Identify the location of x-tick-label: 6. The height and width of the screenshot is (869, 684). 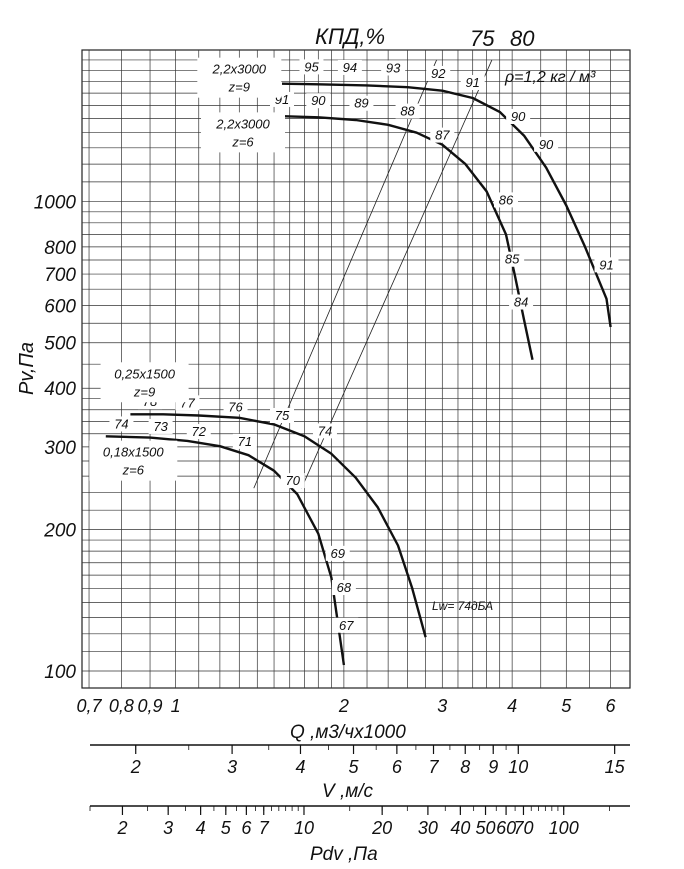
(611, 706).